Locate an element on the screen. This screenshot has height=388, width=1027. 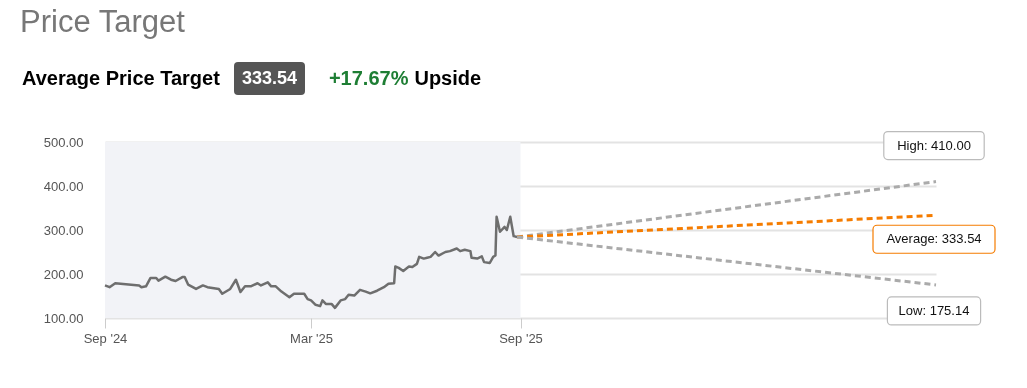
text: 333.54 is located at coordinates (269, 78).